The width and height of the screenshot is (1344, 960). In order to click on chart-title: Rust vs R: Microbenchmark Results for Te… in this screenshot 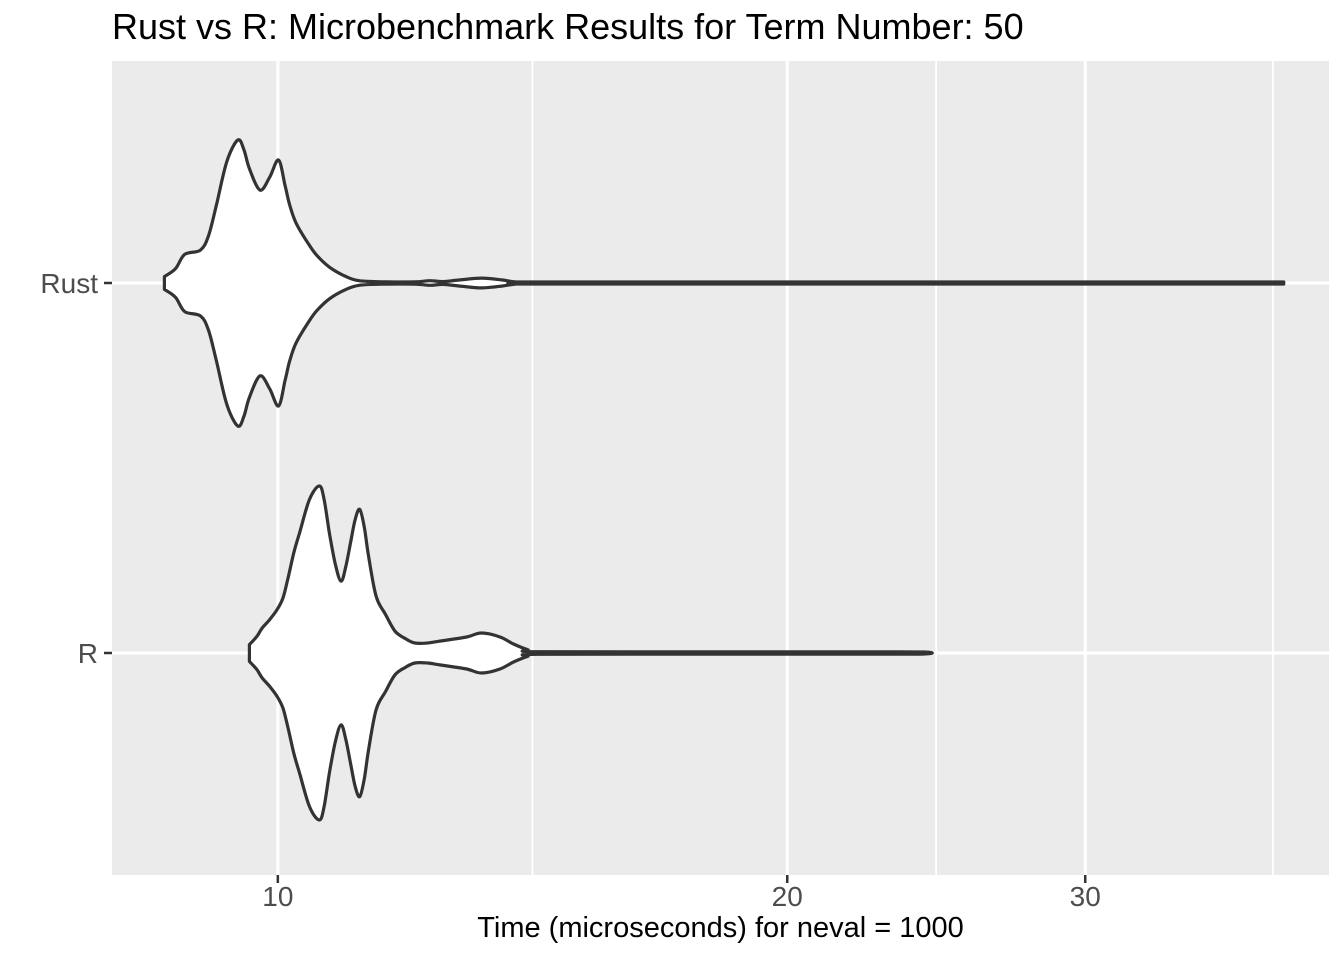, I will do `click(568, 26)`.